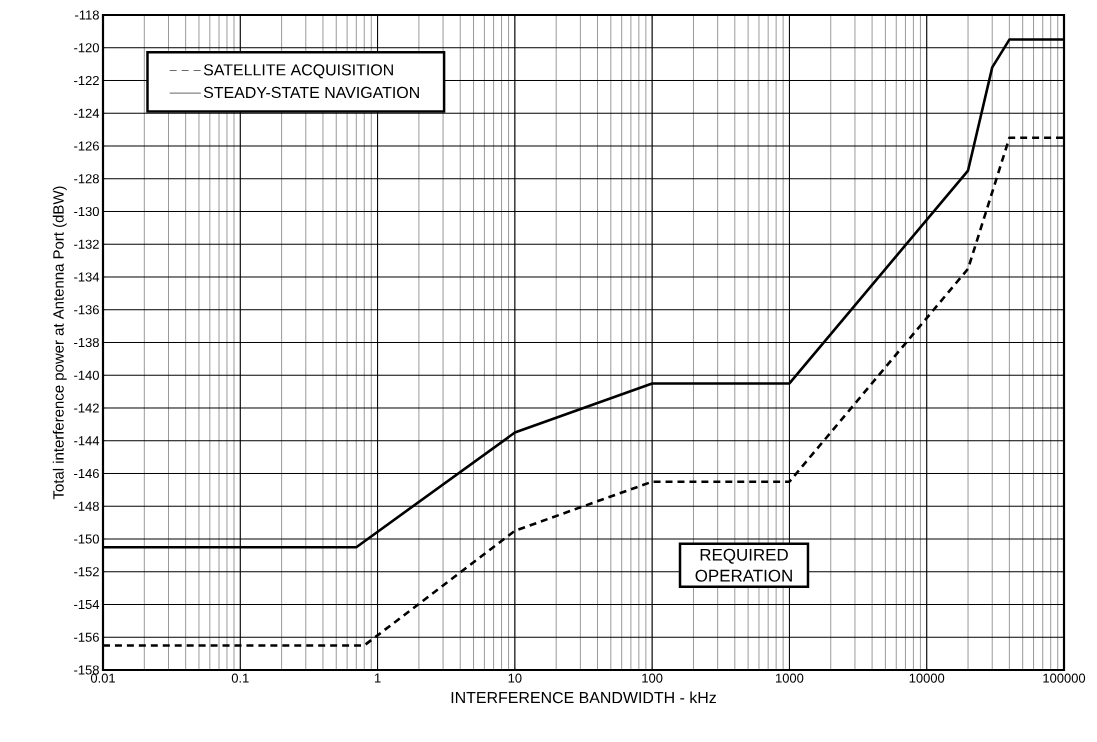 The image size is (1097, 742). What do you see at coordinates (515, 678) in the screenshot?
I see `x-tick-label: 10` at bounding box center [515, 678].